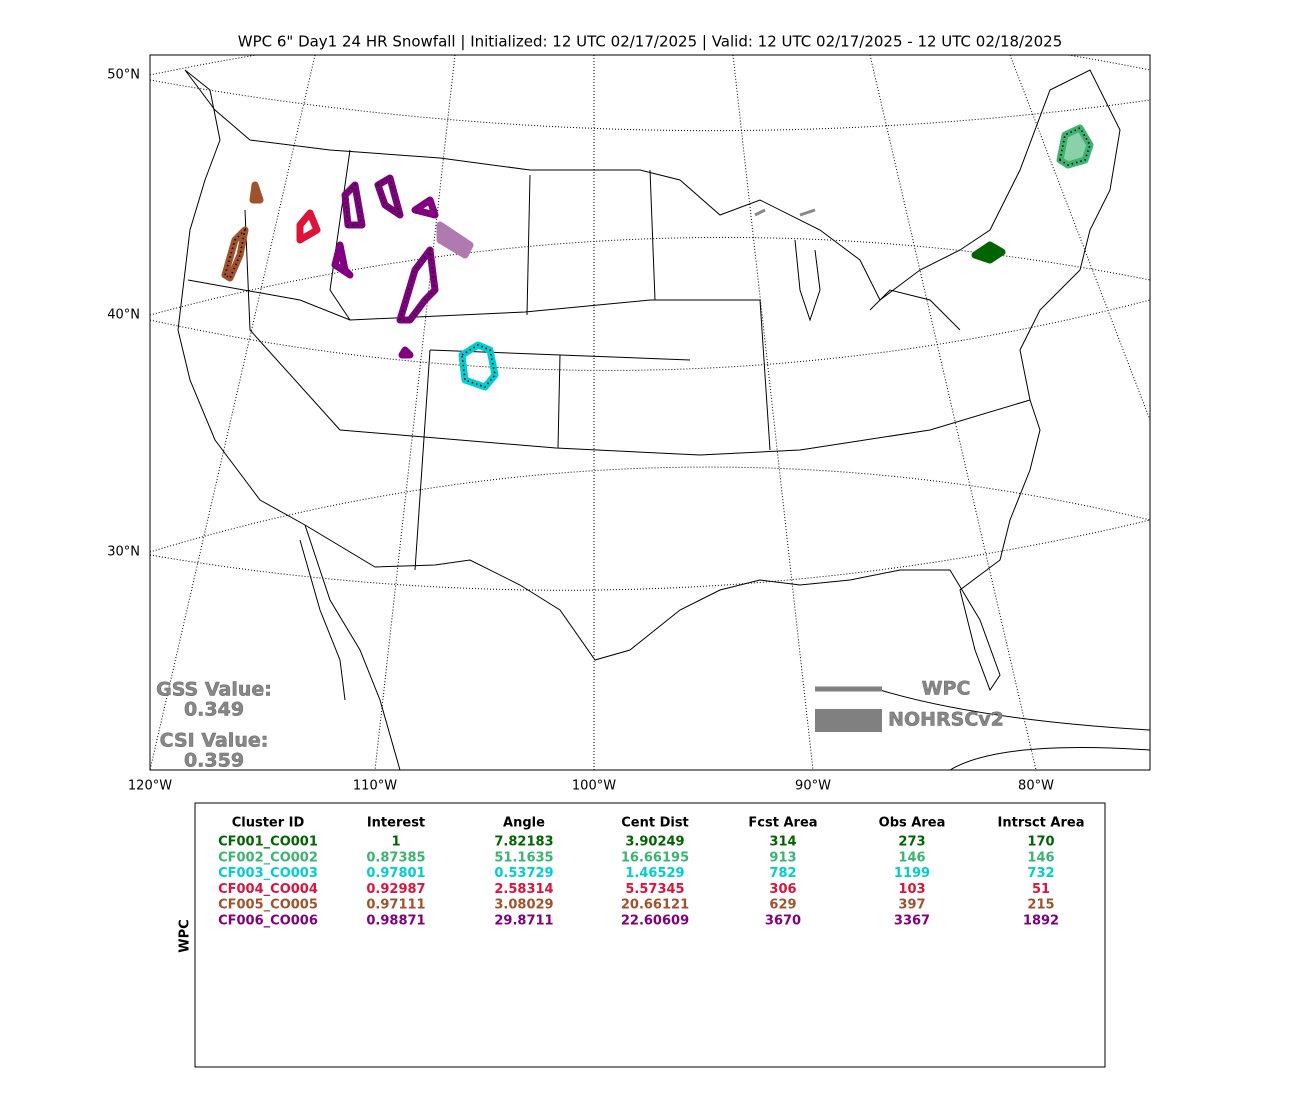 The image size is (1300, 1104). What do you see at coordinates (654, 842) in the screenshot?
I see `table-cell: 3.90249` at bounding box center [654, 842].